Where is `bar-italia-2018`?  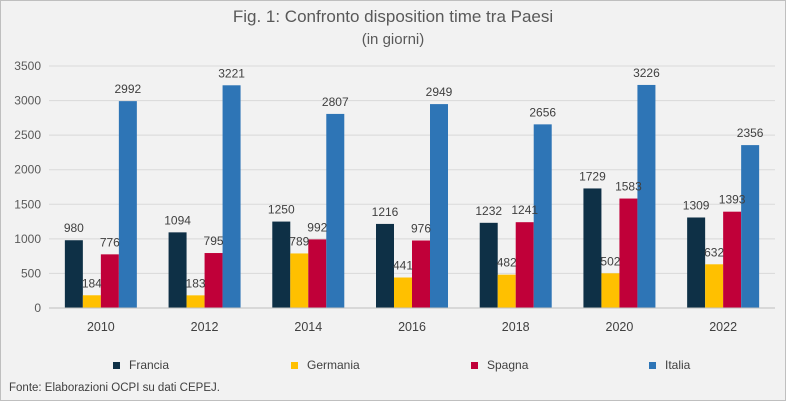
bar-italia-2018 is located at coordinates (542, 216).